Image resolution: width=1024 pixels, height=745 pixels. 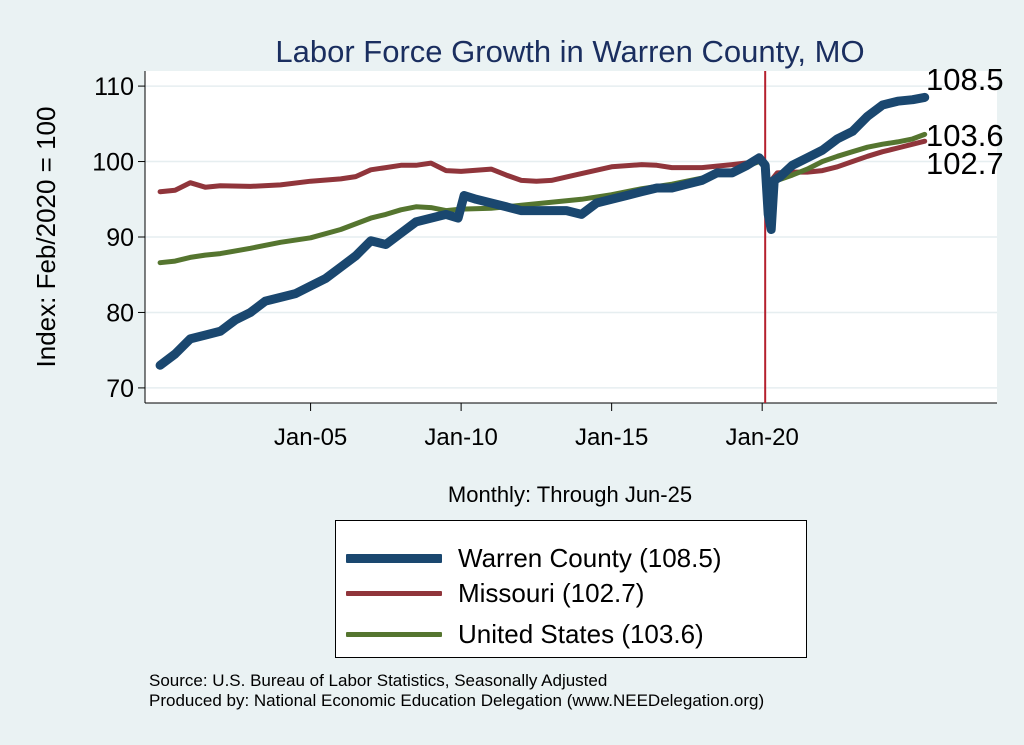 What do you see at coordinates (569, 51) in the screenshot?
I see `chart-title: Labor Force Growth in Warren County, MO` at bounding box center [569, 51].